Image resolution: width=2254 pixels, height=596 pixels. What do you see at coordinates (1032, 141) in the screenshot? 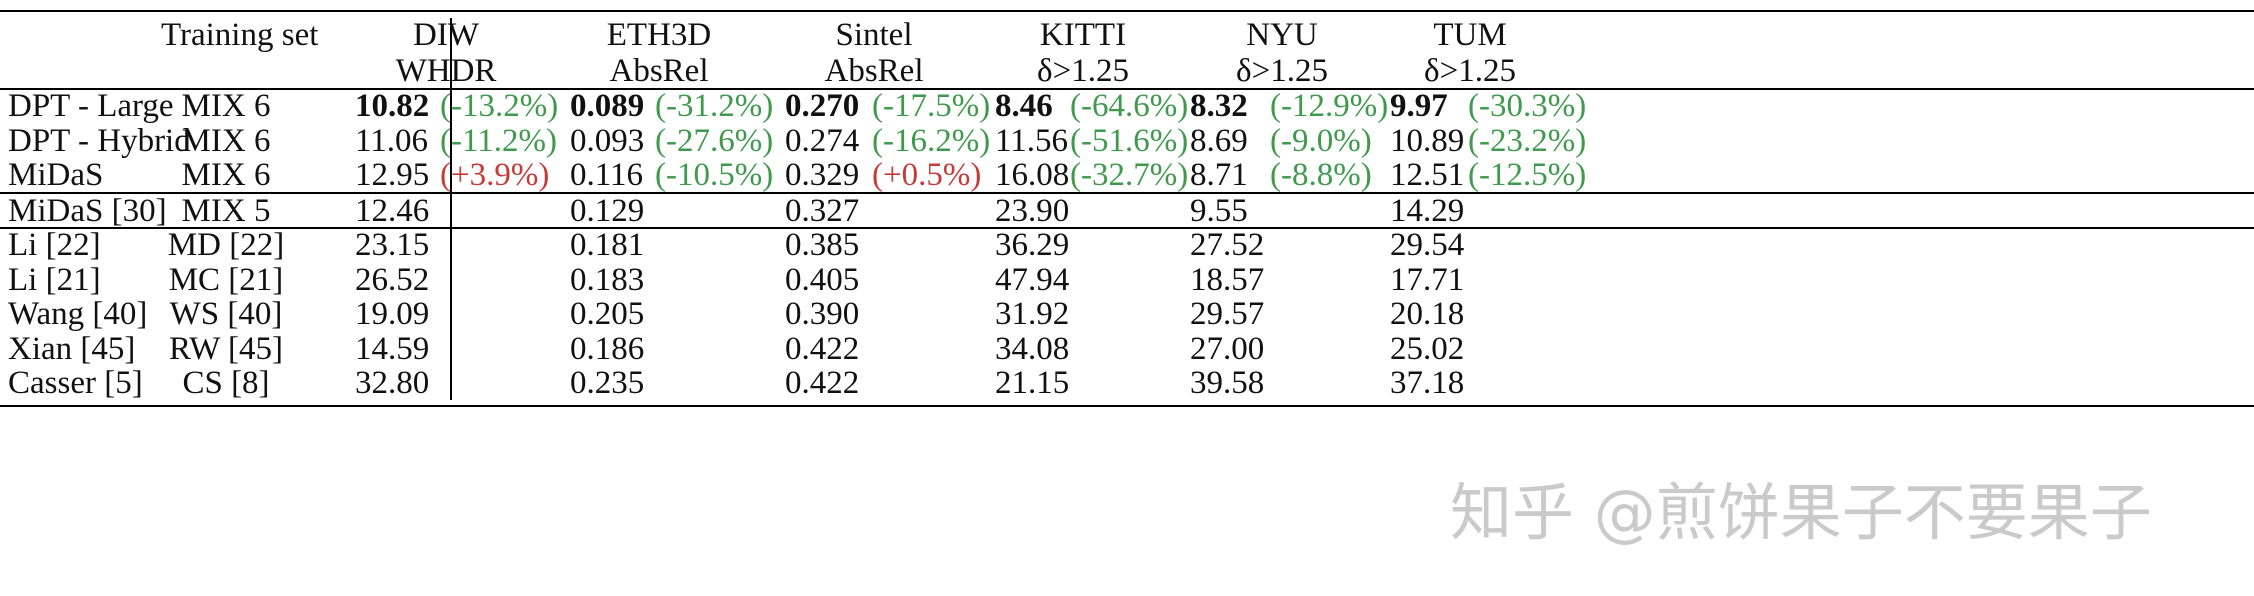
I see `metric-value: 11.56` at bounding box center [1032, 141].